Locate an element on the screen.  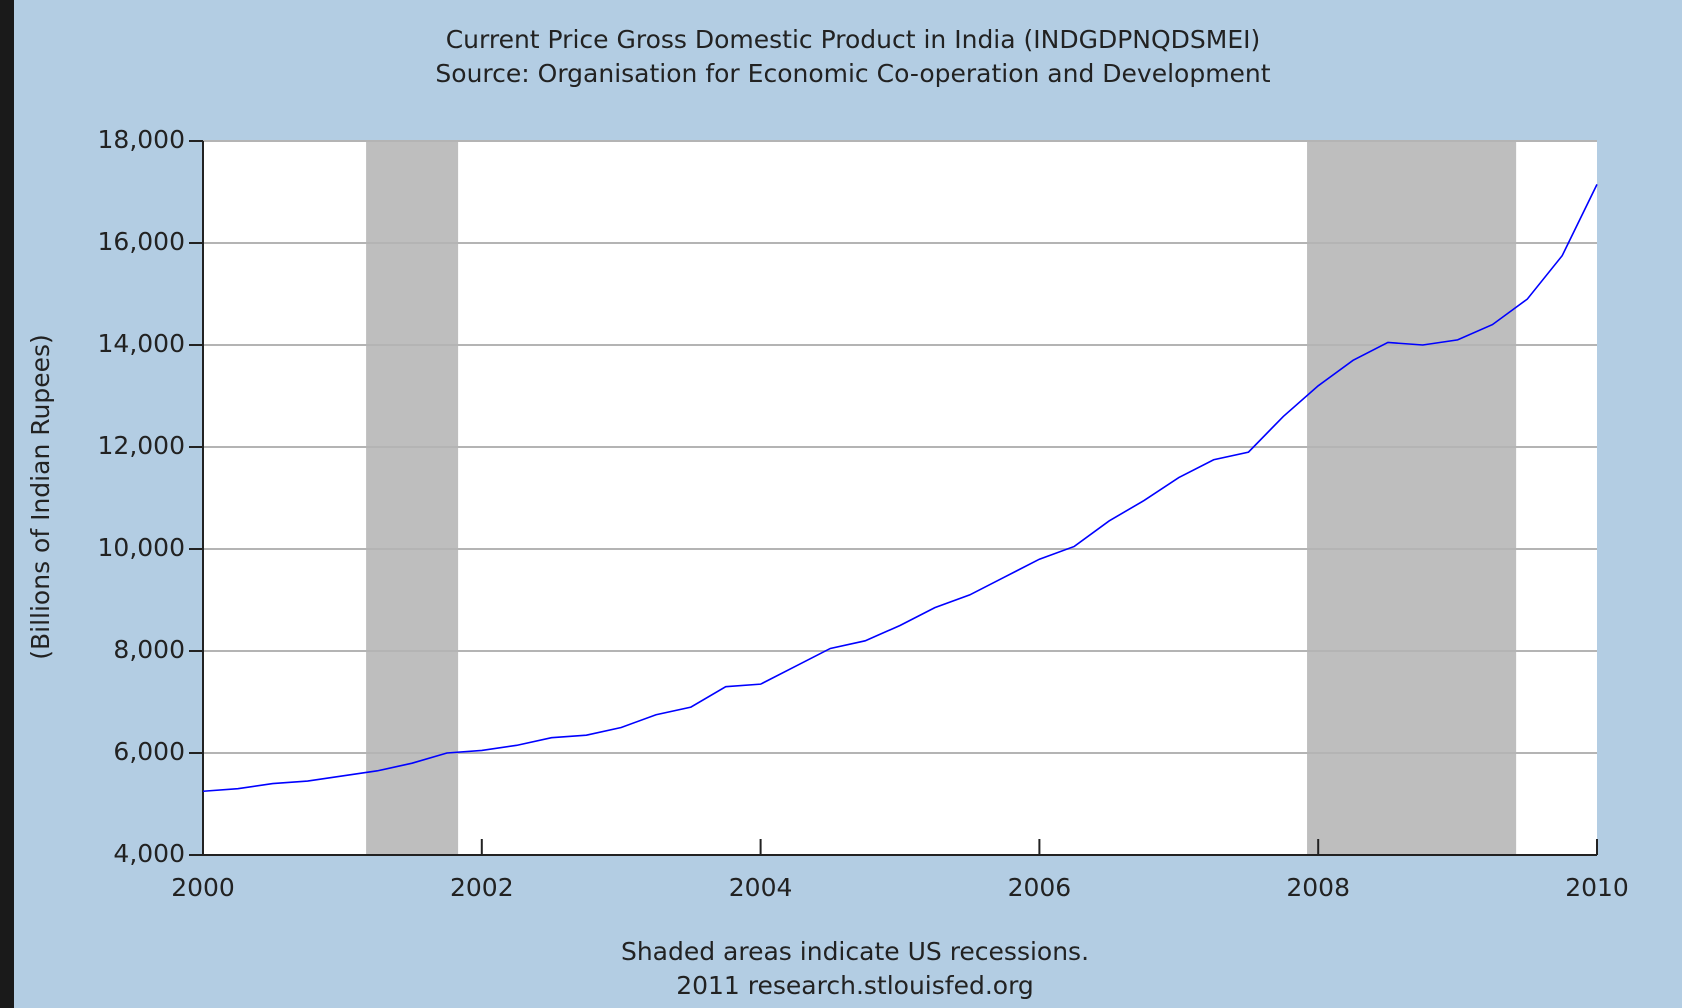
y-tick-label: 18,000 is located at coordinates (141, 139).